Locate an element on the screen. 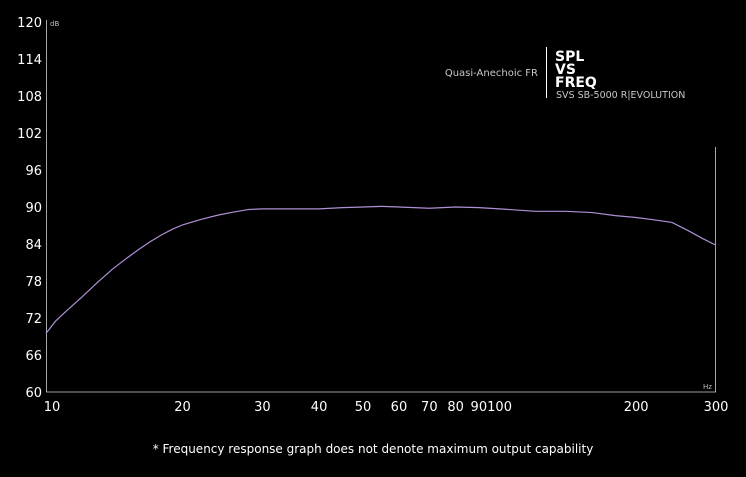  x-axis-unit-label: Hz is located at coordinates (707, 387).